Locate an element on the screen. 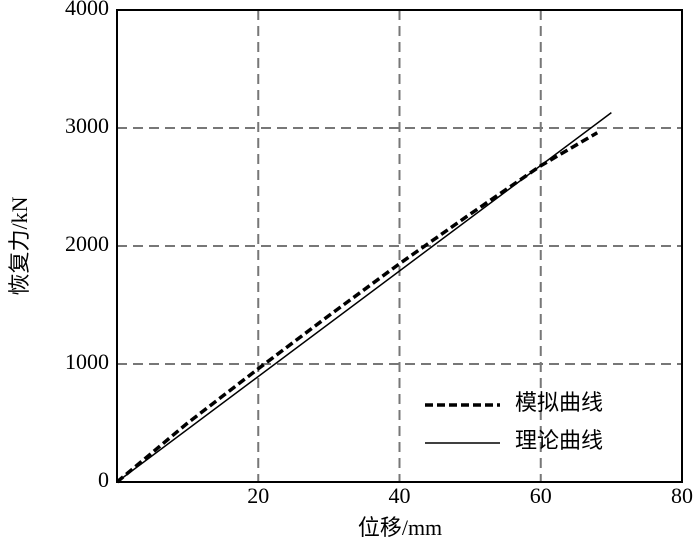 The width and height of the screenshot is (700, 547). legend-label: 模拟曲线 is located at coordinates (559, 402).